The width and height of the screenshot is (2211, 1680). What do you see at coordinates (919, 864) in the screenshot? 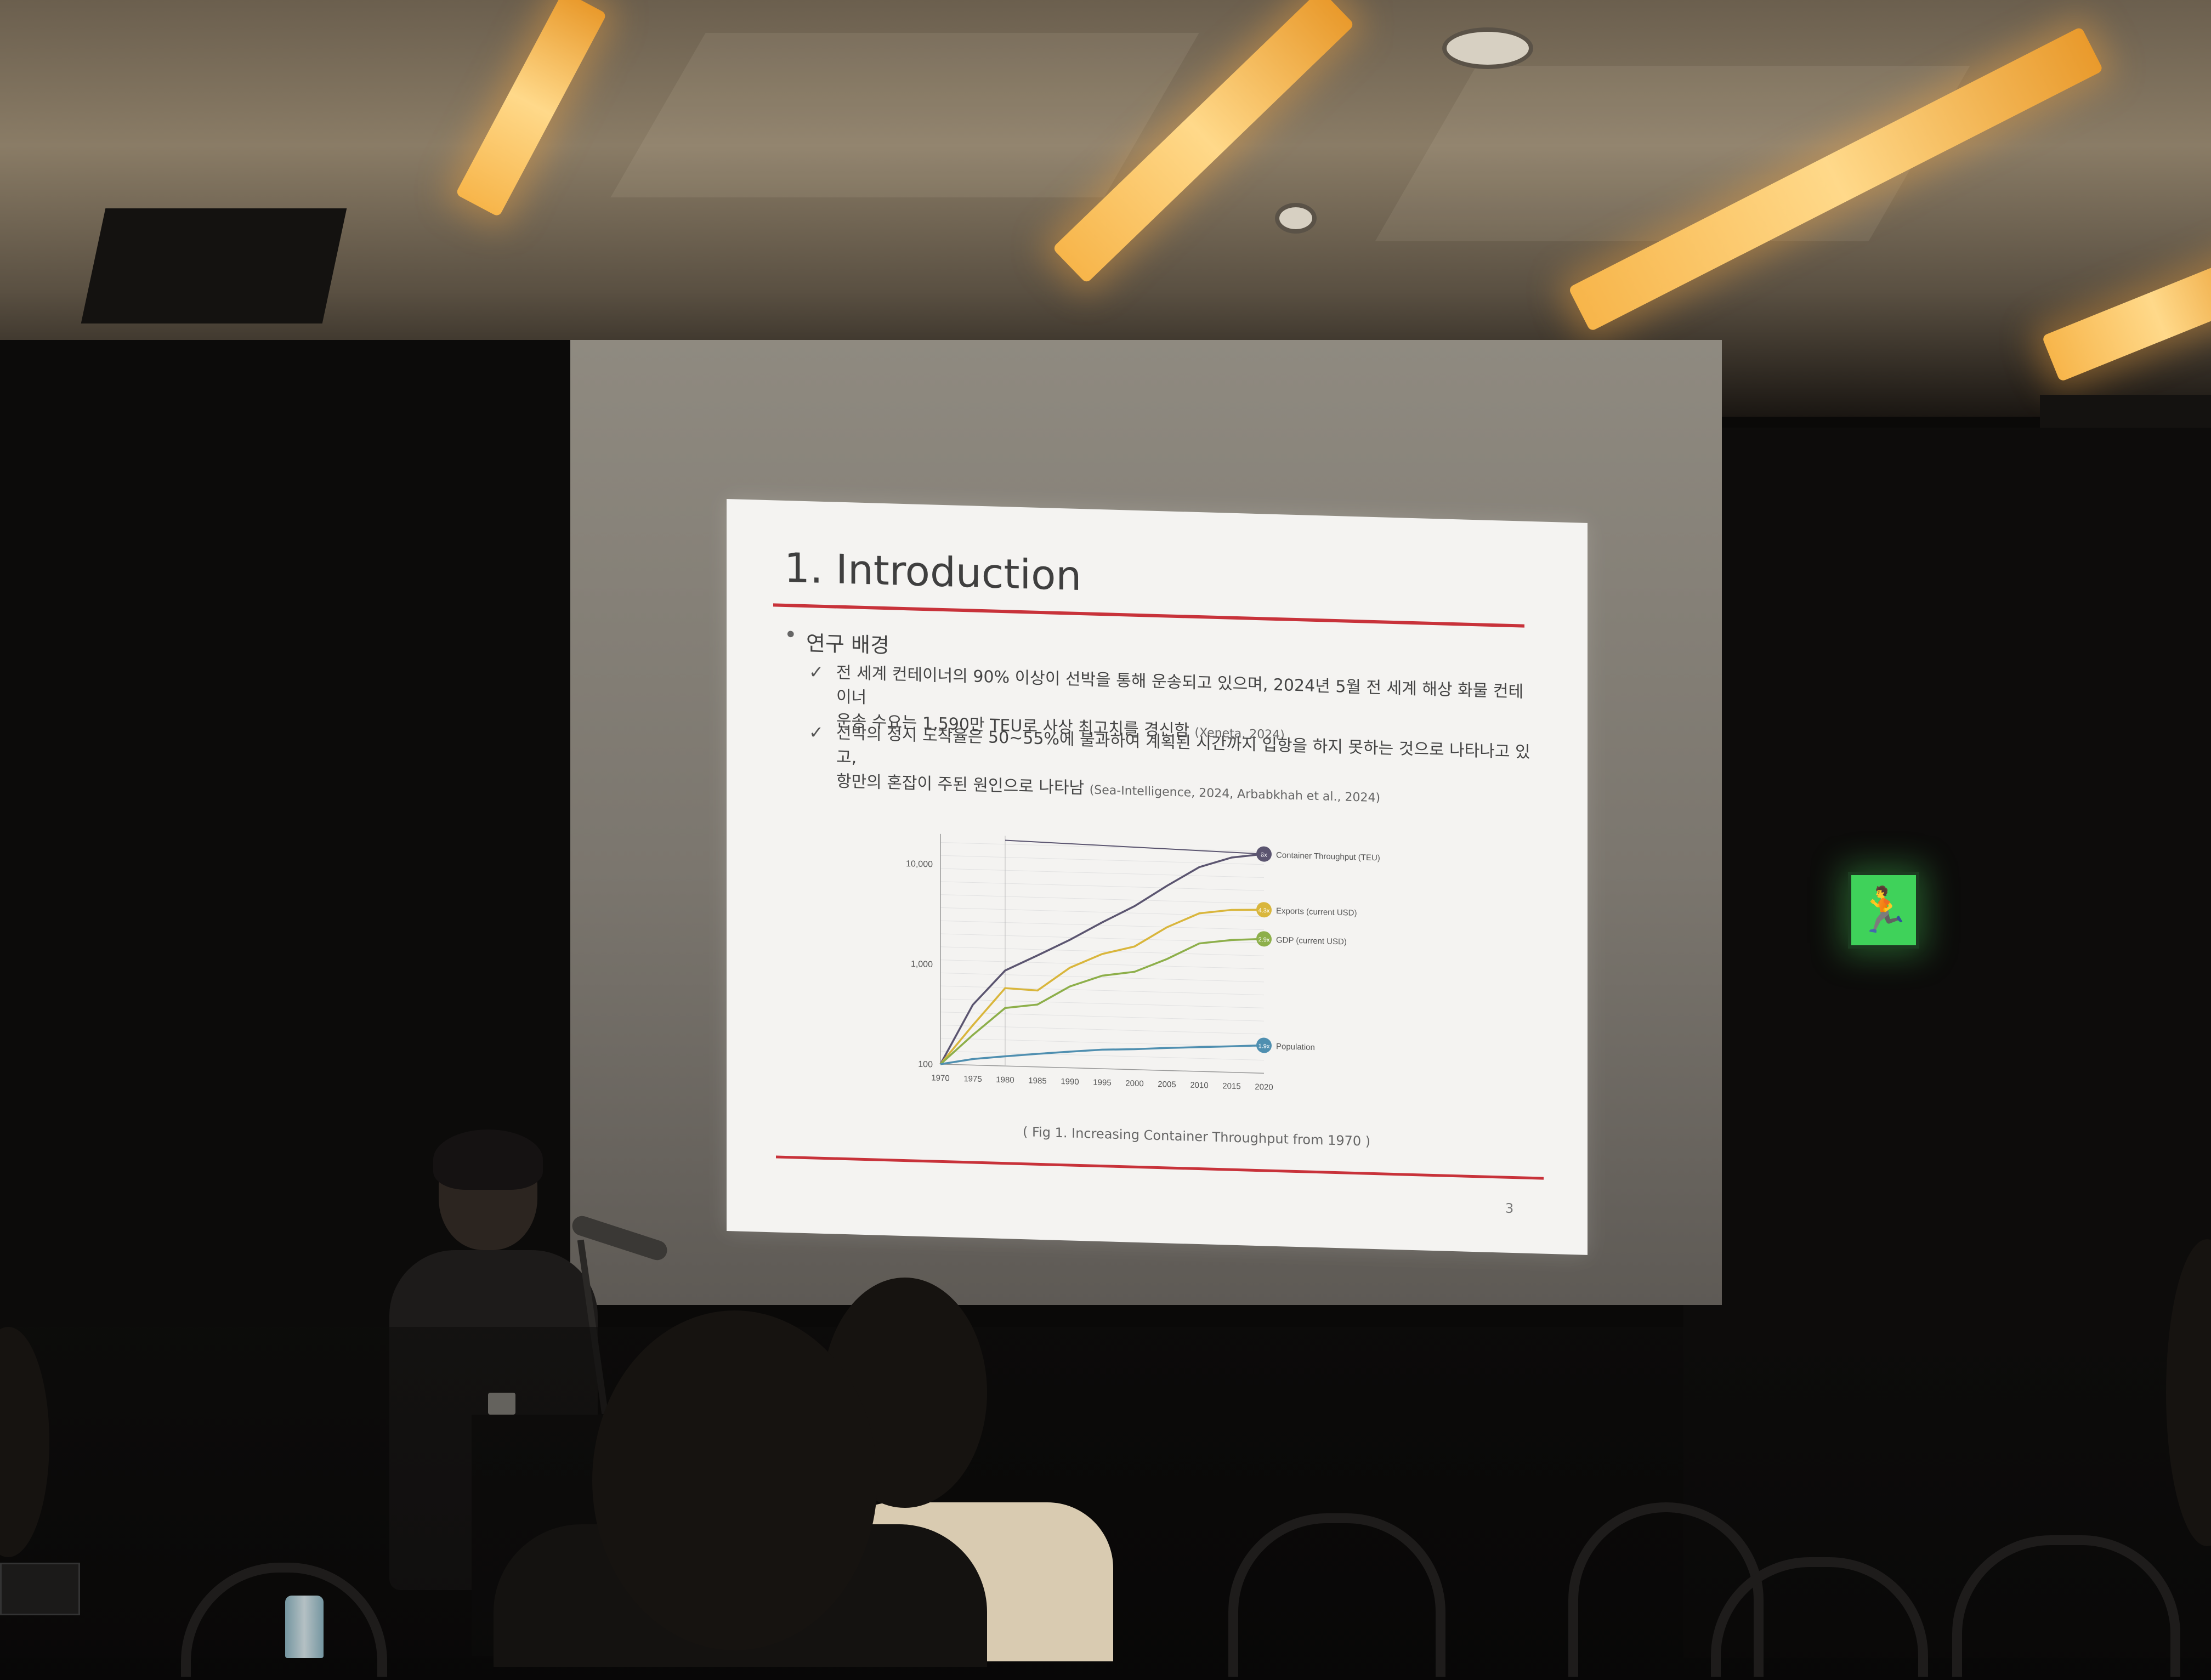
I see `y-tick-label: 10,000` at bounding box center [919, 864].